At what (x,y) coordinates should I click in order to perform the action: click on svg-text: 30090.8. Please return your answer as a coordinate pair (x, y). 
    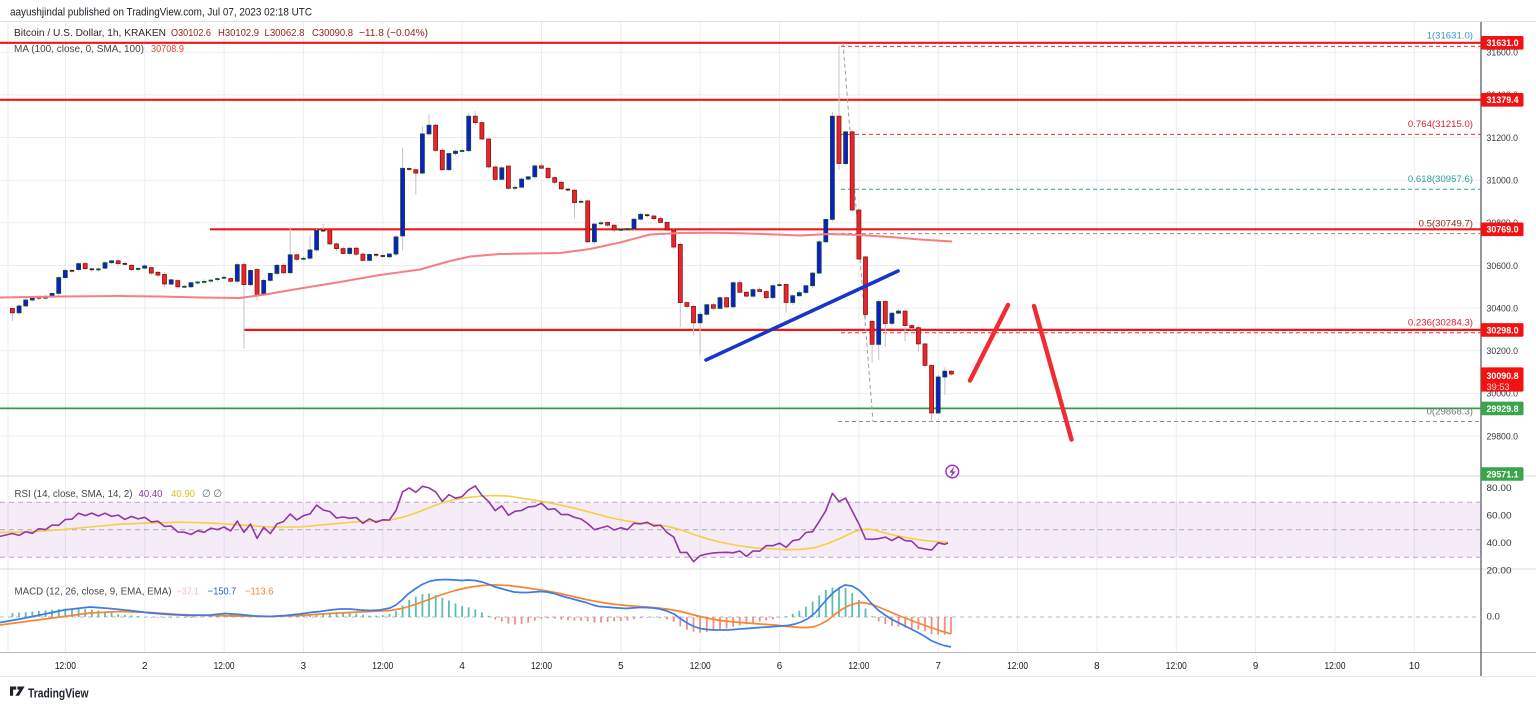
    Looking at the image, I should click on (1503, 376).